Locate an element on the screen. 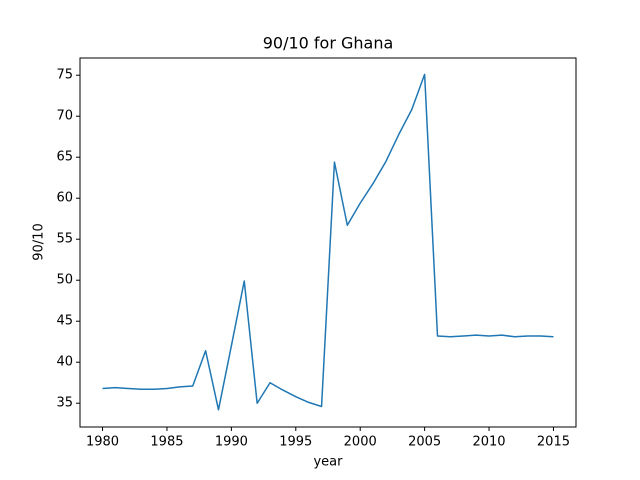  chart-title: 90/10 for Ghana is located at coordinates (328, 43).